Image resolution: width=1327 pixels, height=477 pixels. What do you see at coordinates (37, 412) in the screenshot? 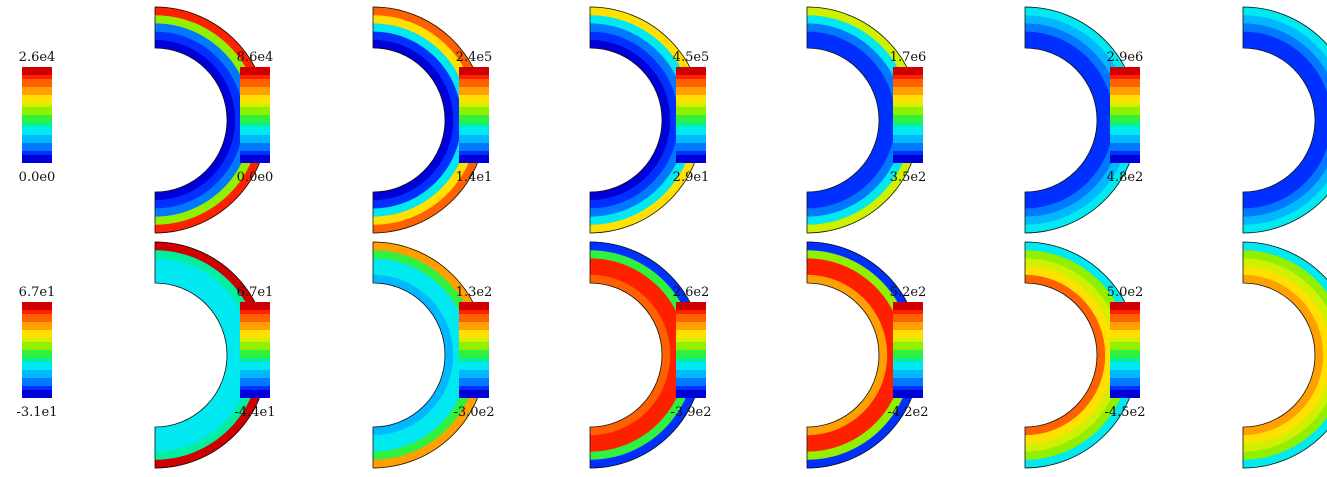
I see `colorbar-min-label: -3.1e1` at bounding box center [37, 412].